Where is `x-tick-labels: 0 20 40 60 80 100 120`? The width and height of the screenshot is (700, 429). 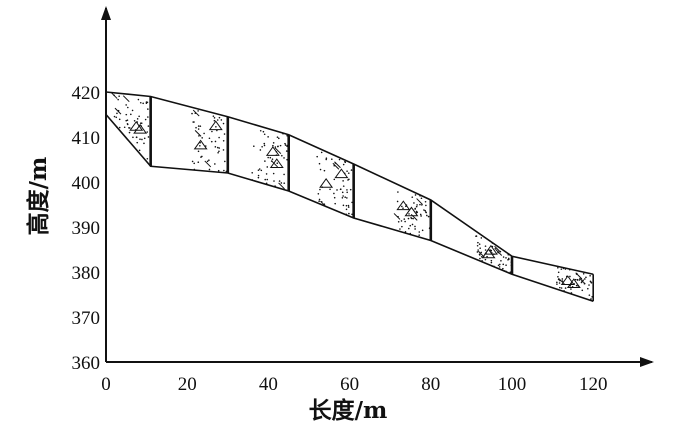
x-tick-labels: 0 20 40 60 80 100 120 is located at coordinates (354, 384).